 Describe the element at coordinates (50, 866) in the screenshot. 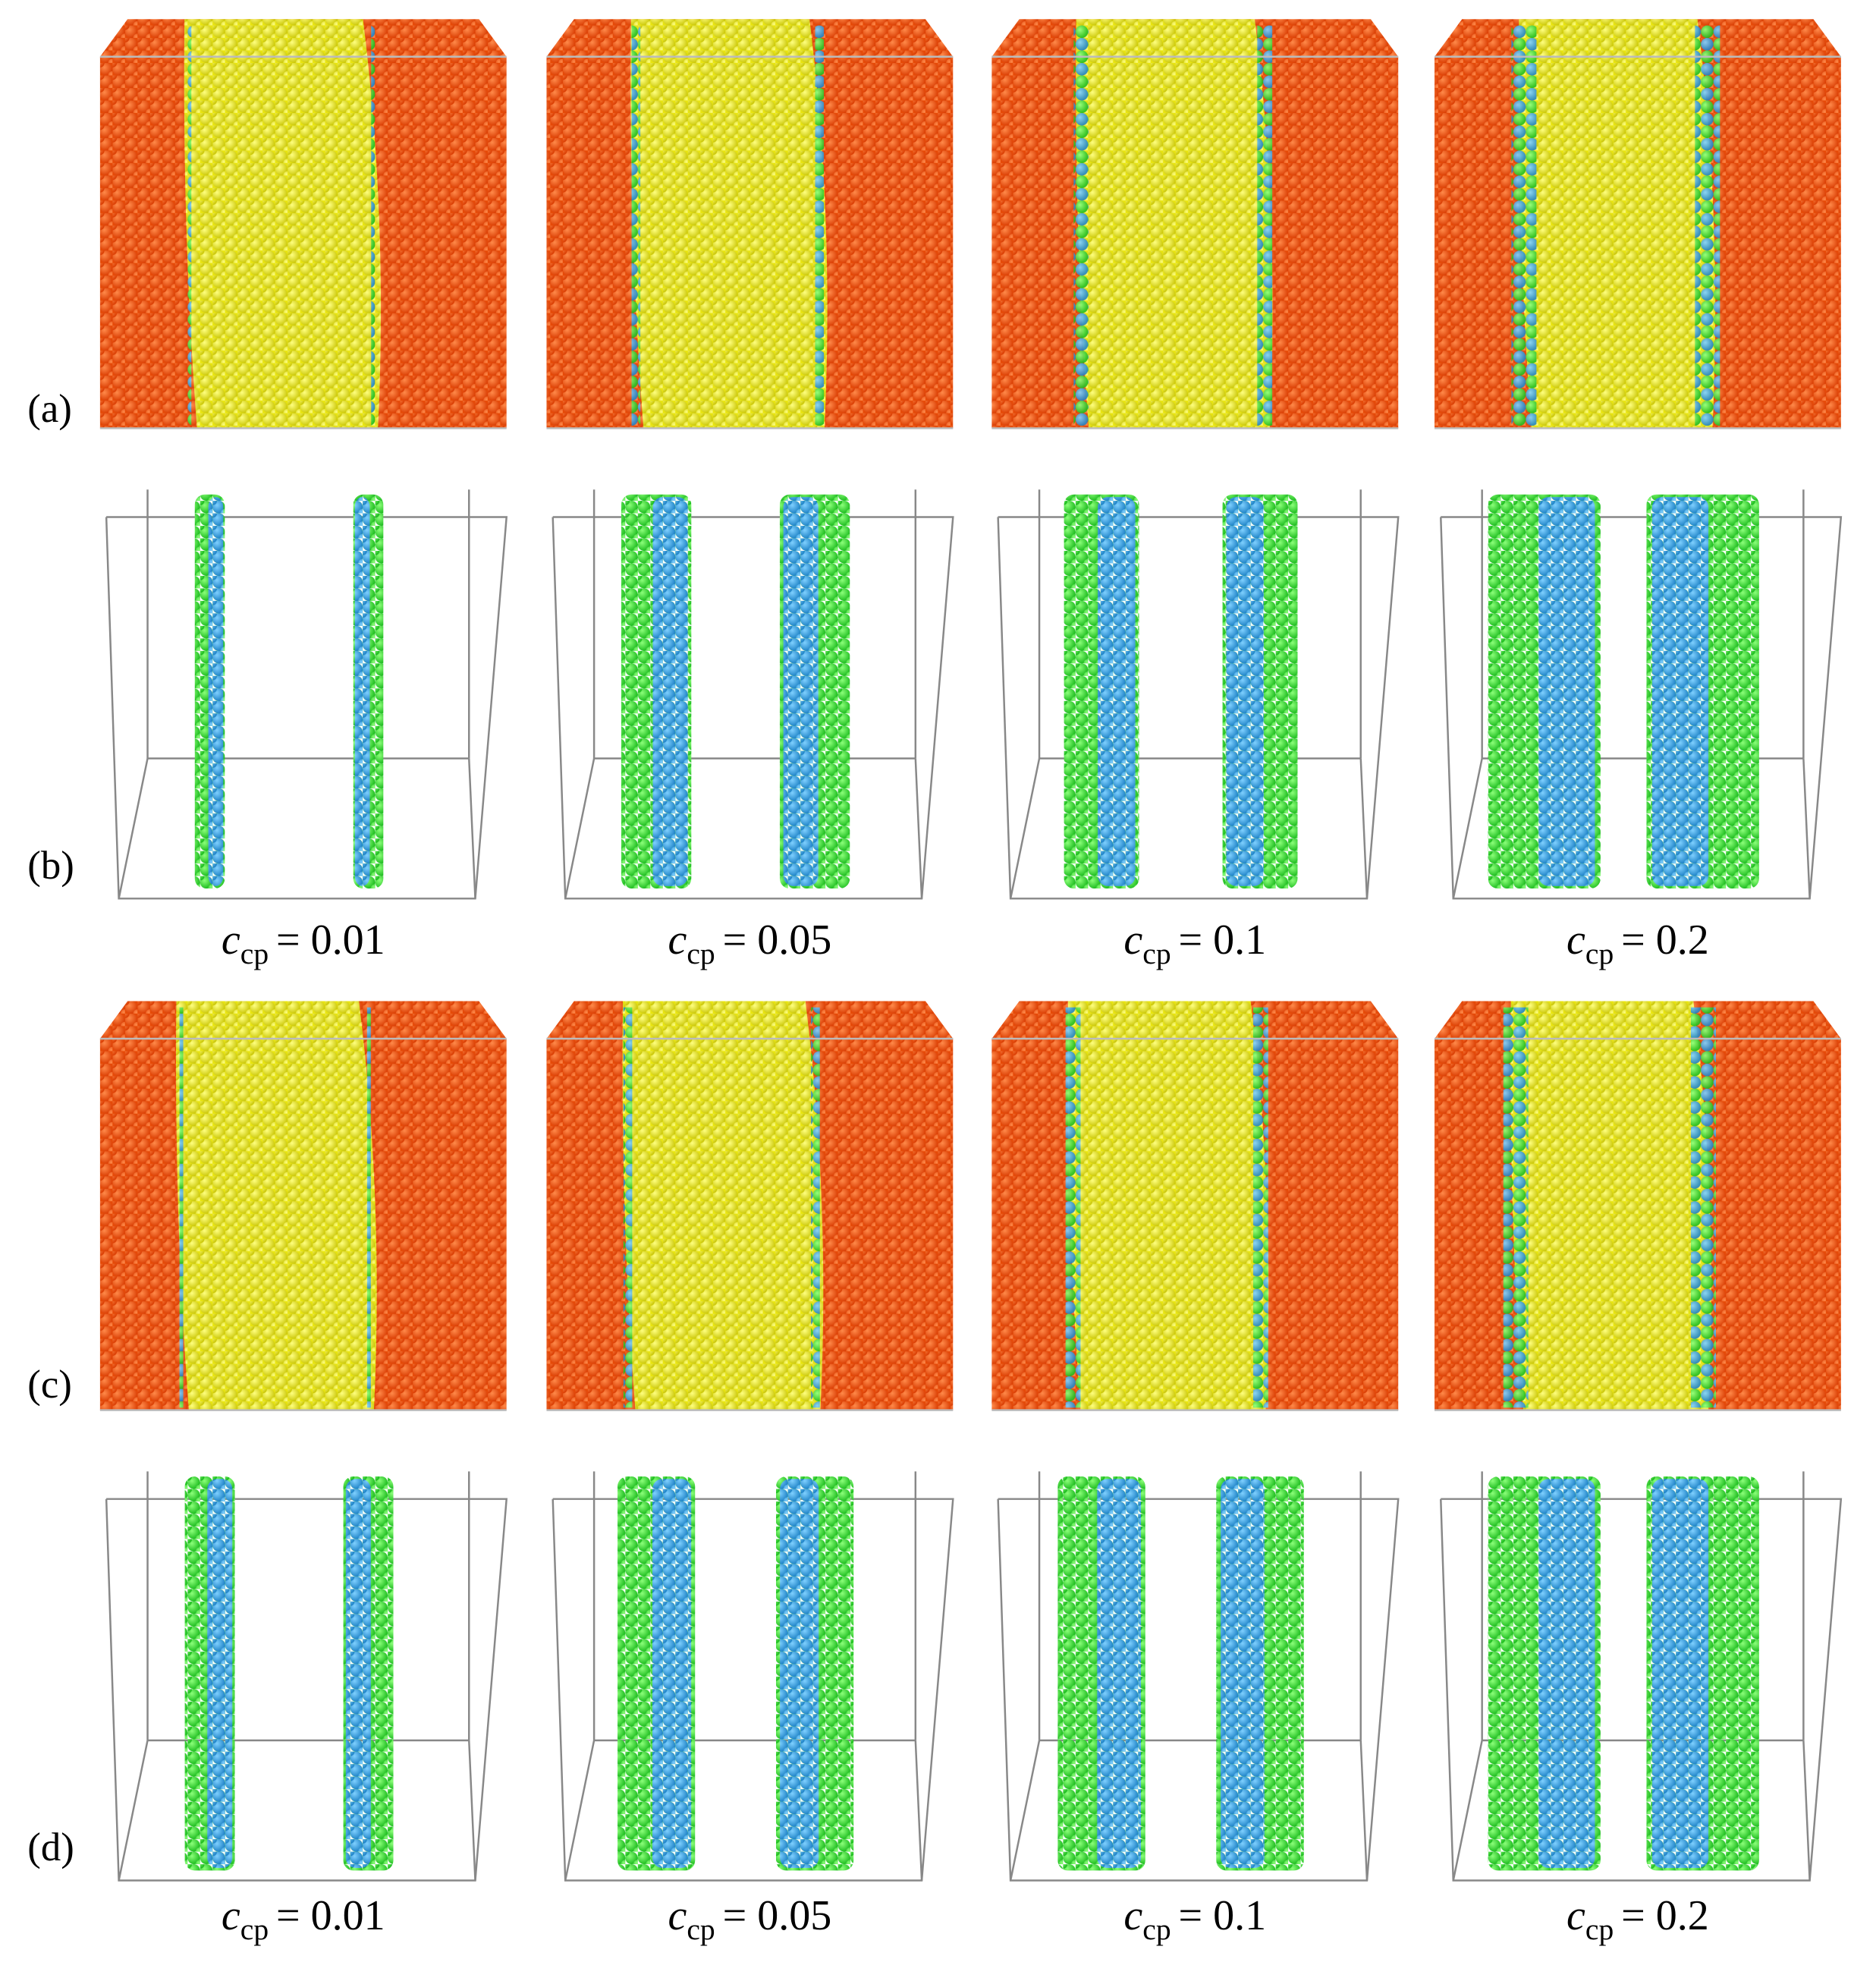

I see `row-label: (b)` at that location.